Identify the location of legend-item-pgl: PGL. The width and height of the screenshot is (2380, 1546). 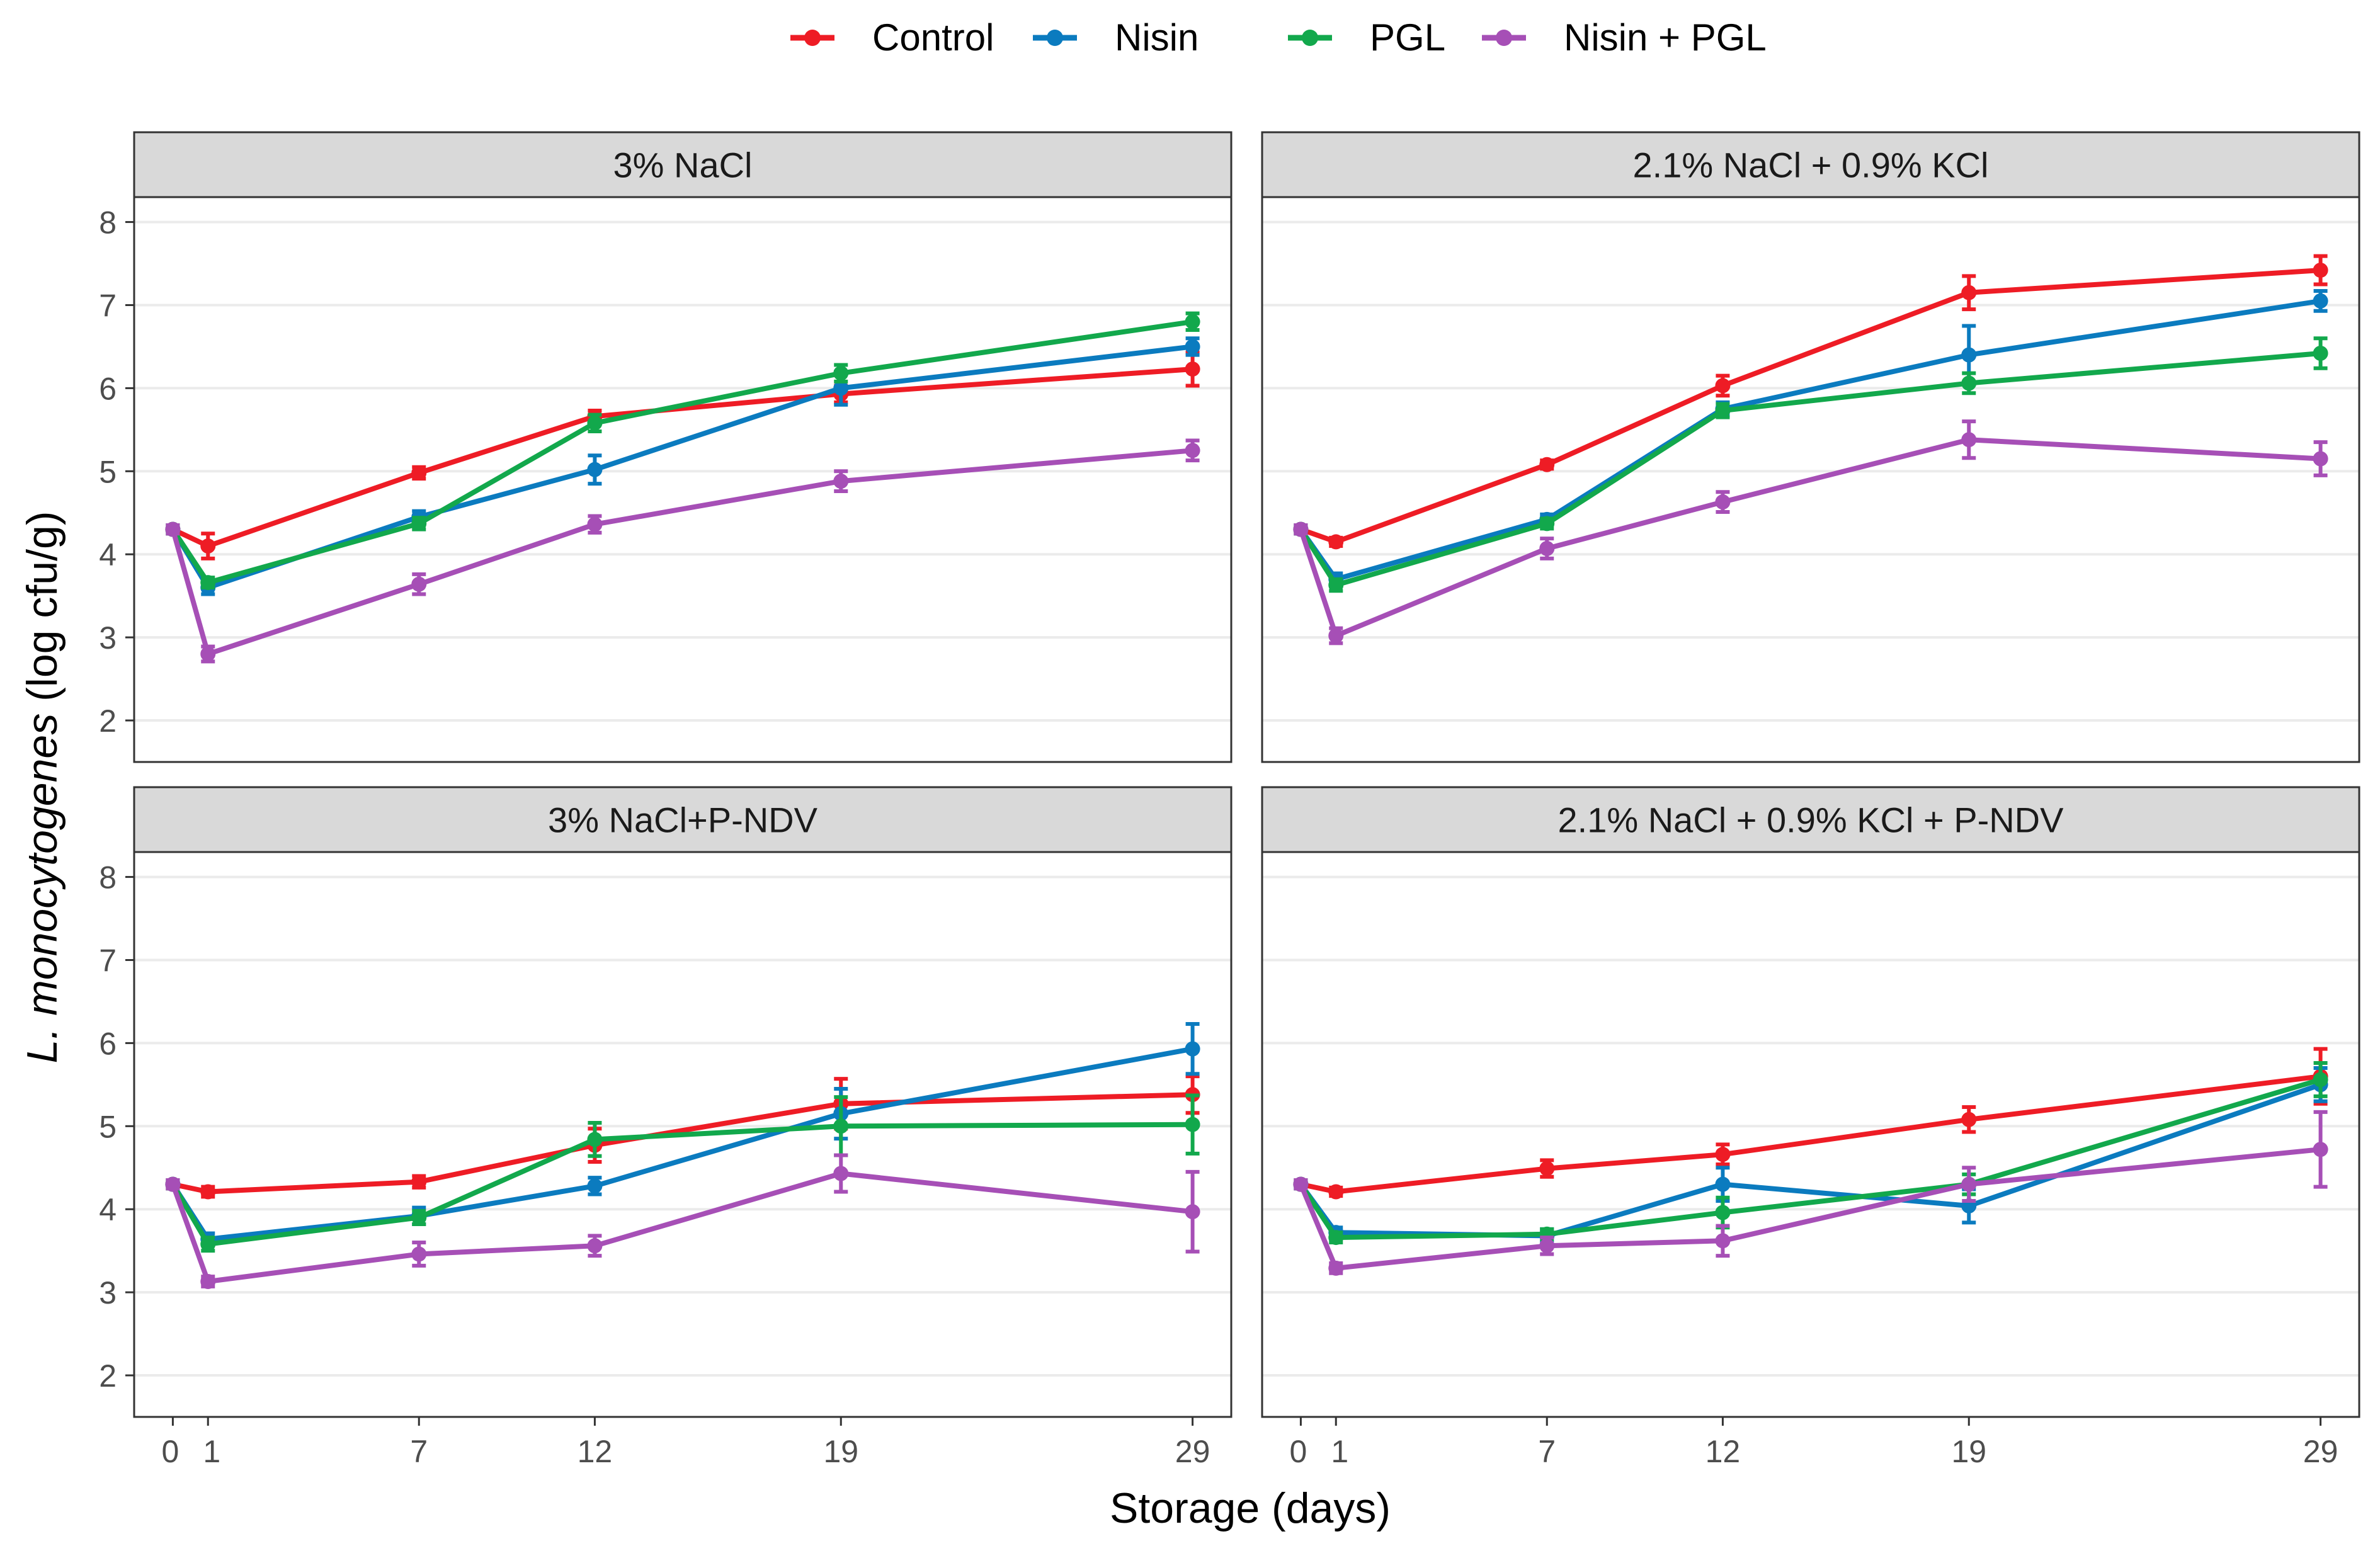
(1366, 37).